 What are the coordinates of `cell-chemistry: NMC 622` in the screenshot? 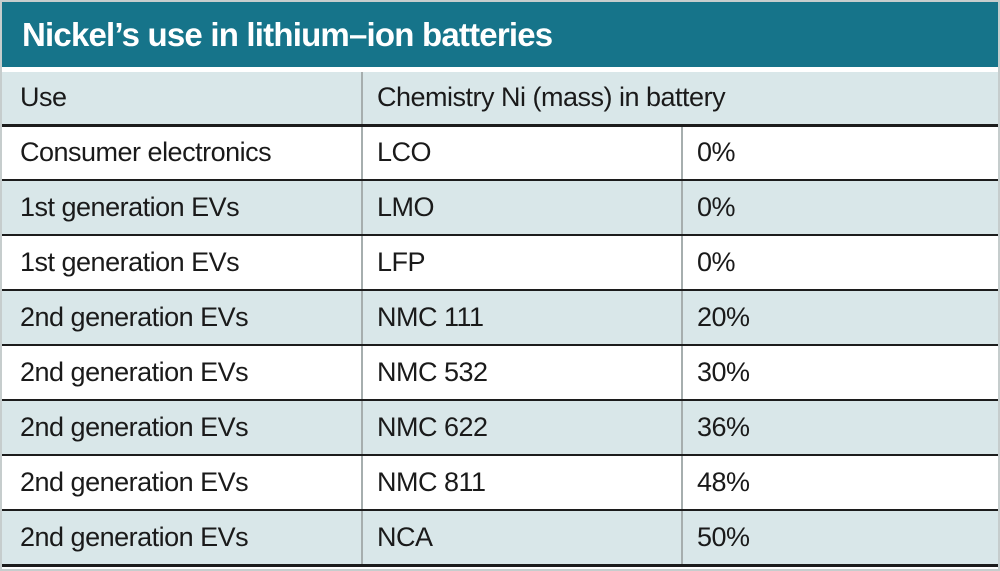 It's located at (521, 428).